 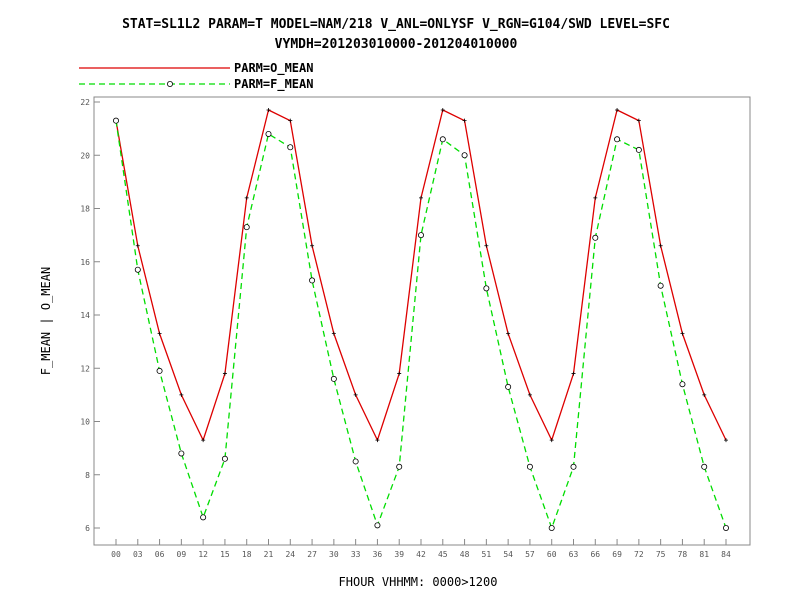 I want to click on y-tick-label: 8, so click(x=87, y=475).